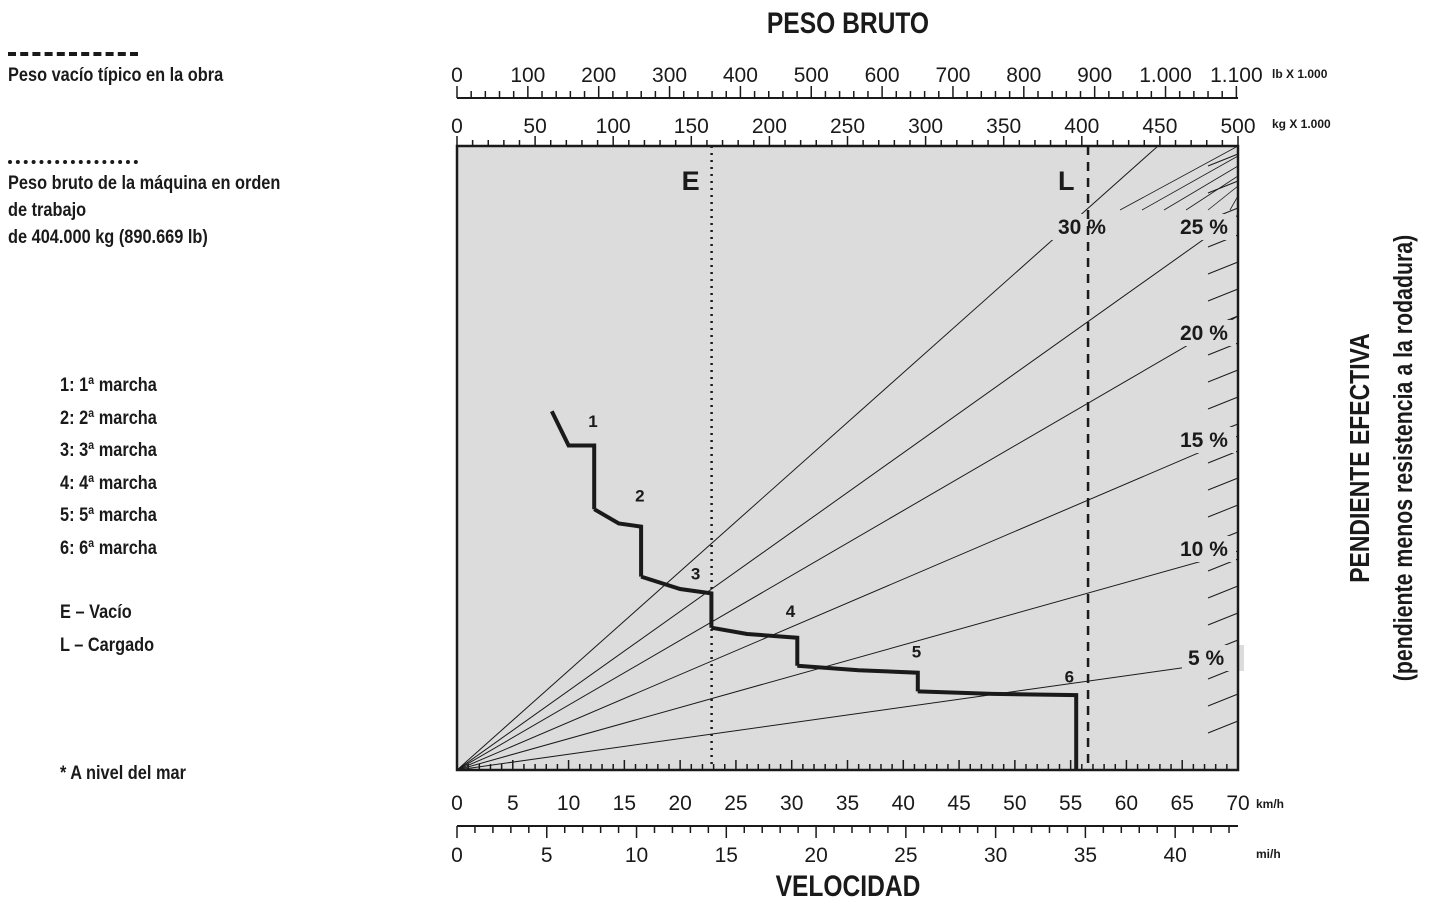  Describe the element at coordinates (108, 548) in the screenshot. I see `gear-key-6: 6: 6ª marcha` at that location.